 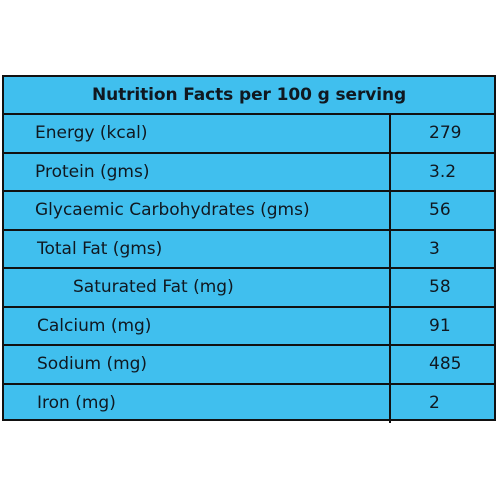 I want to click on row-value: 279, so click(x=445, y=133).